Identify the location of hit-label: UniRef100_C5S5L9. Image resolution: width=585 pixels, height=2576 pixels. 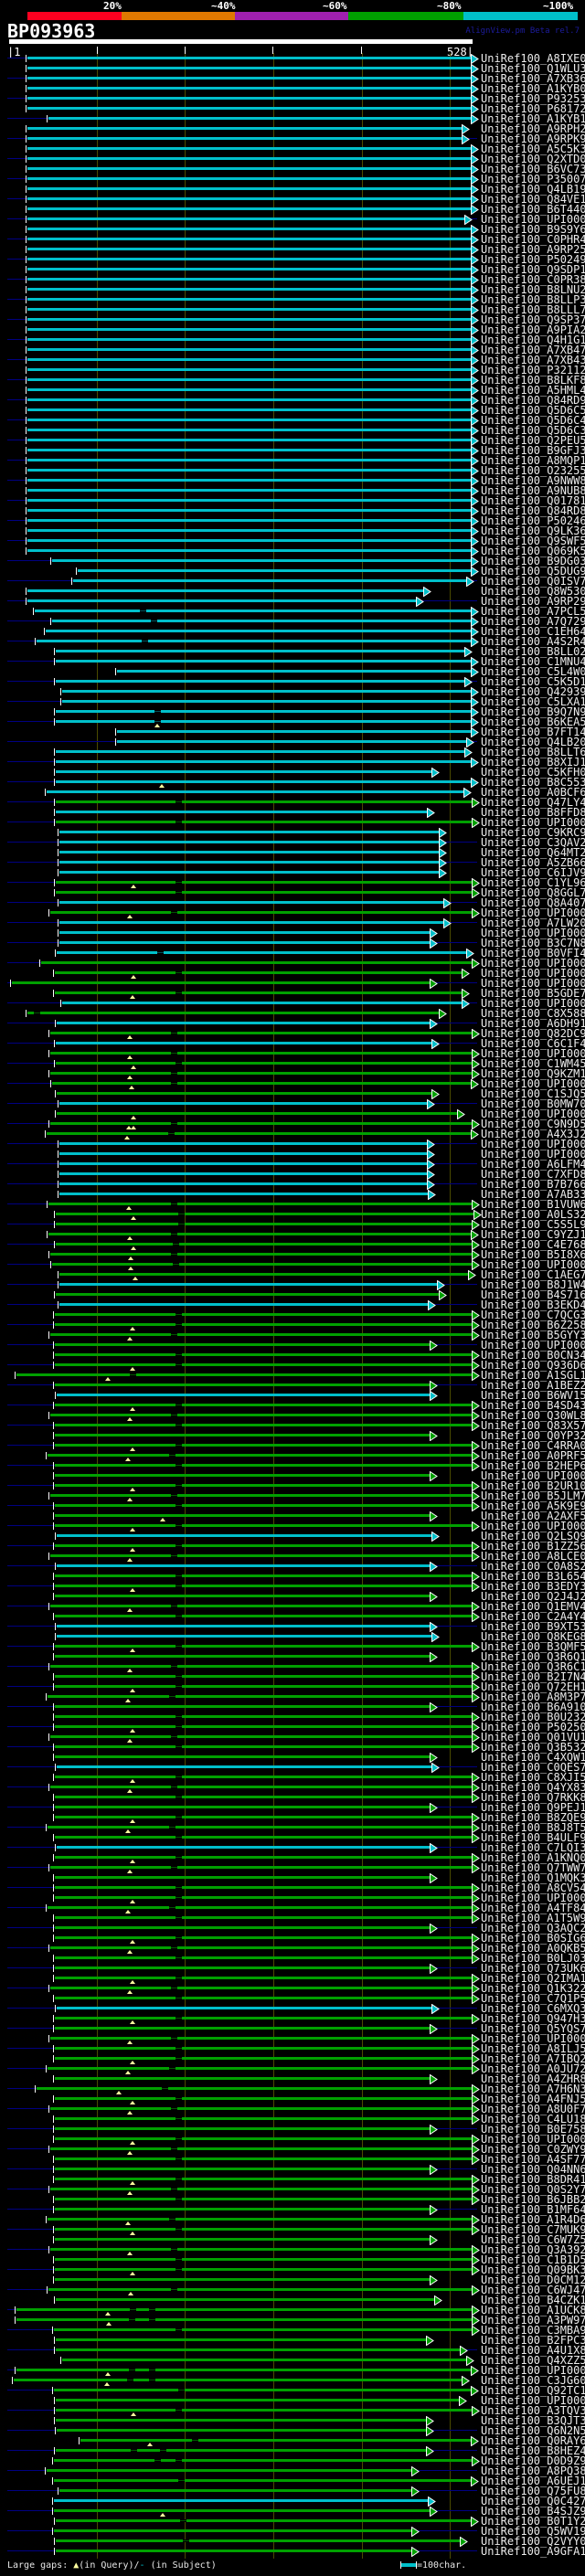
(533, 1224).